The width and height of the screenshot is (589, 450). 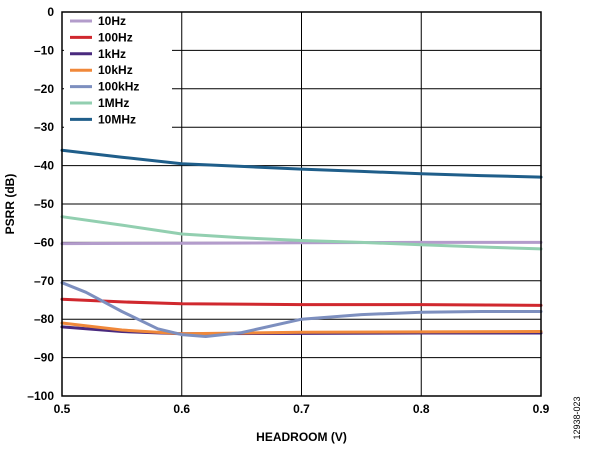 I want to click on y-tick-label: 0, so click(x=50, y=12).